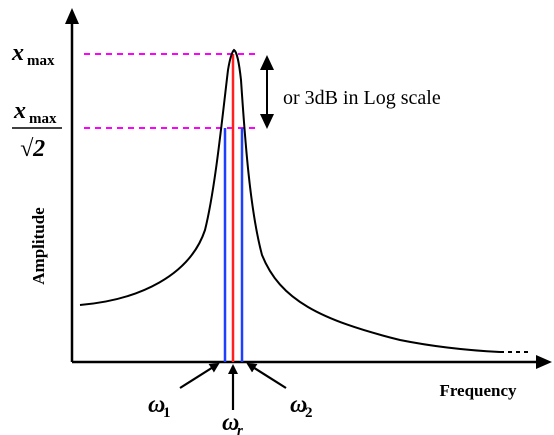 The image size is (554, 435). Describe the element at coordinates (37, 130) in the screenshot. I see `xmax-over-root2-label: x max √2` at that location.